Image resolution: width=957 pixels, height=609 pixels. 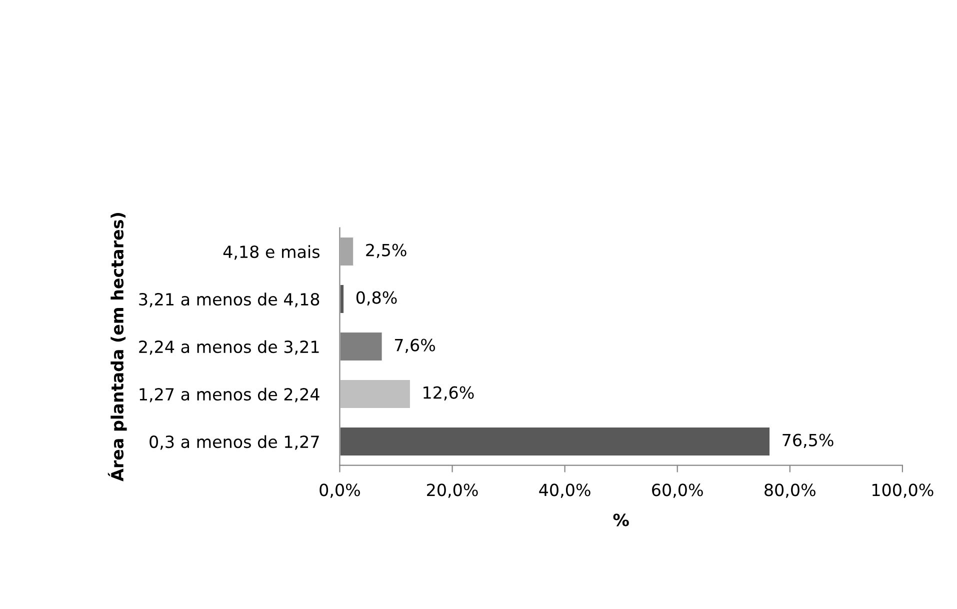 I want to click on x-tick-label: 20,0%, so click(x=452, y=491).